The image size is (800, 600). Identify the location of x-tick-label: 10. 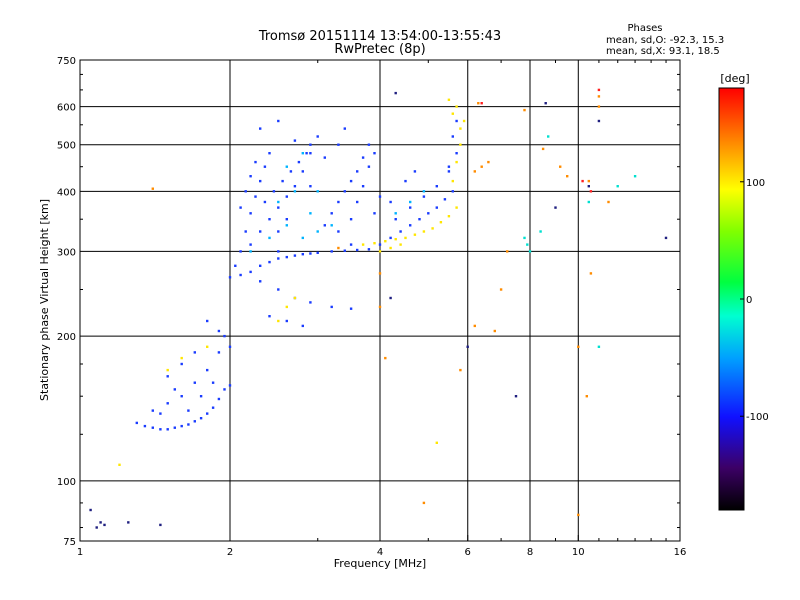
(578, 552).